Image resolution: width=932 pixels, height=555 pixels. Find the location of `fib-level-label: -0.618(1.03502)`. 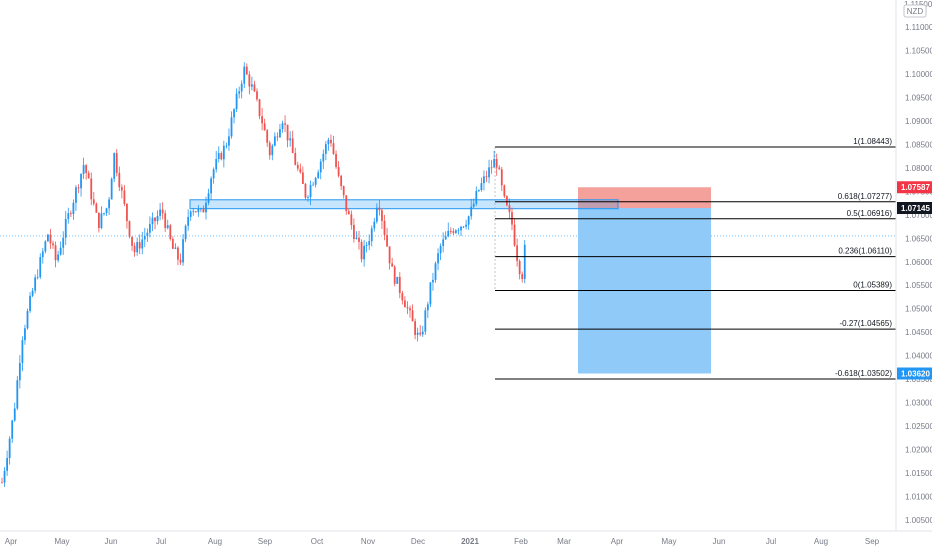

fib-level-label: -0.618(1.03502) is located at coordinates (863, 373).